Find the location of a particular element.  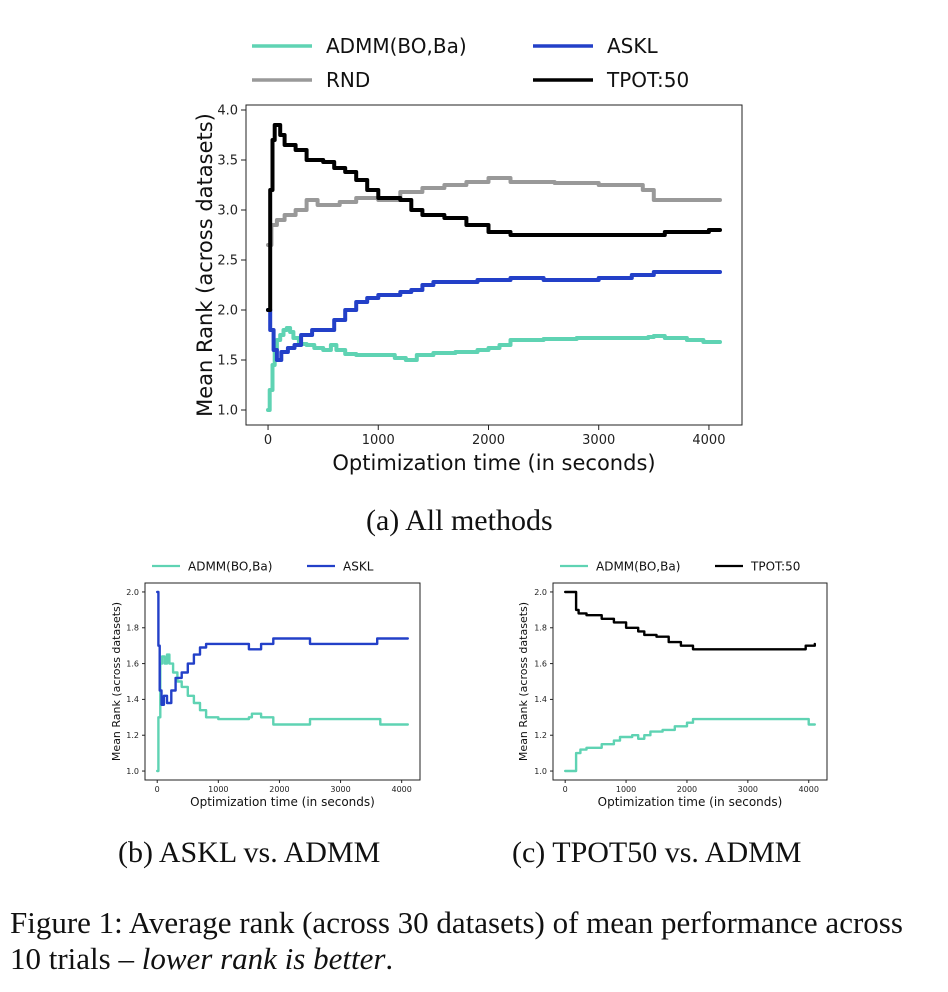

c-y-axis-label: Mean Rank (across datasets) is located at coordinates (523, 681).